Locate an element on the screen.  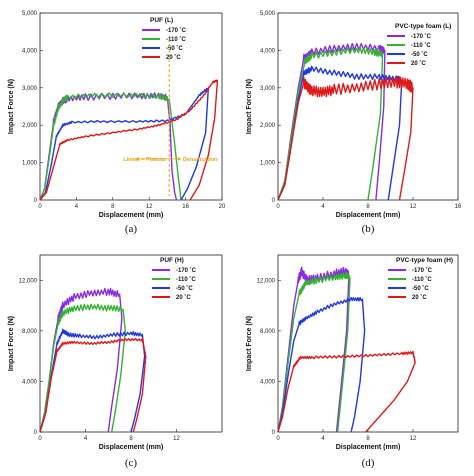
legend-title: PVC-type foam (H) is located at coordinates (424, 260).